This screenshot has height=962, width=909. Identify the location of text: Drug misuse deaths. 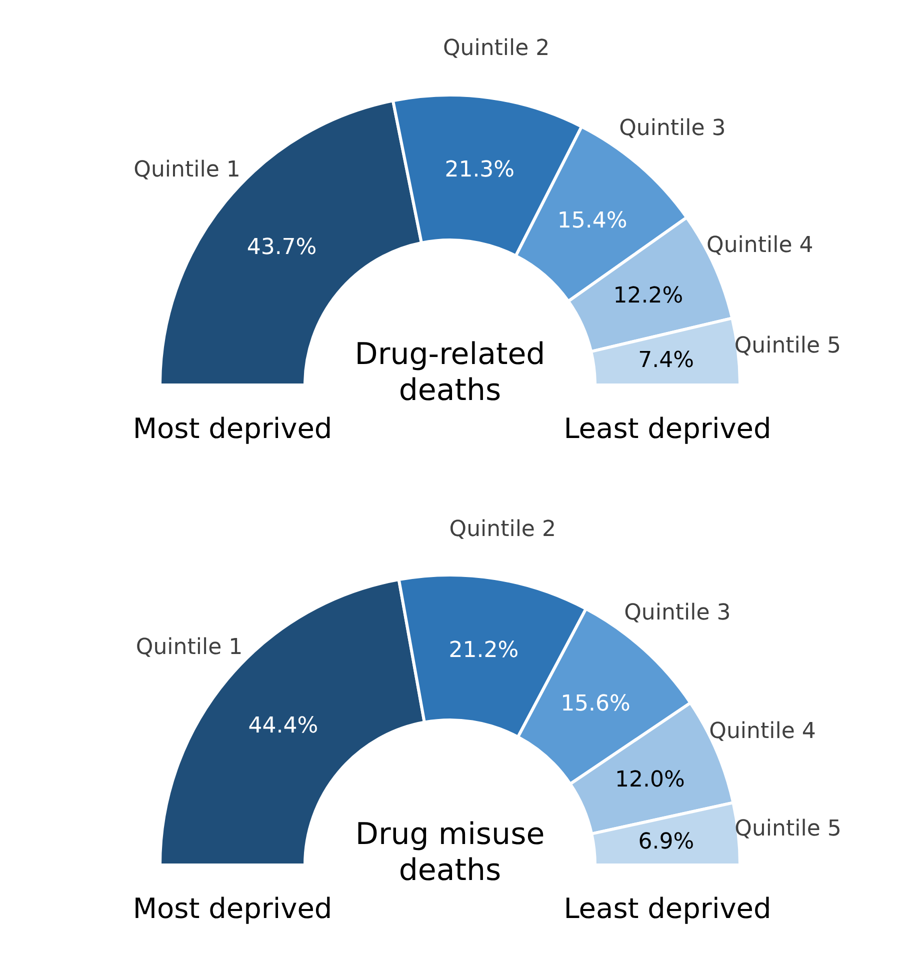
(450, 852).